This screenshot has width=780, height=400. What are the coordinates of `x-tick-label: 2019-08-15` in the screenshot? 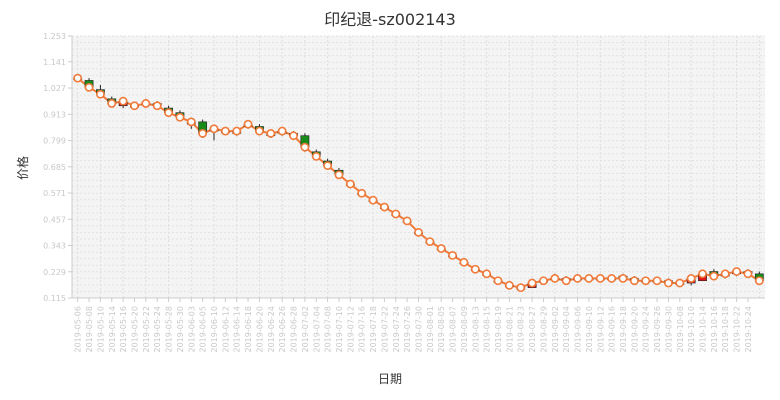 It's located at (487, 329).